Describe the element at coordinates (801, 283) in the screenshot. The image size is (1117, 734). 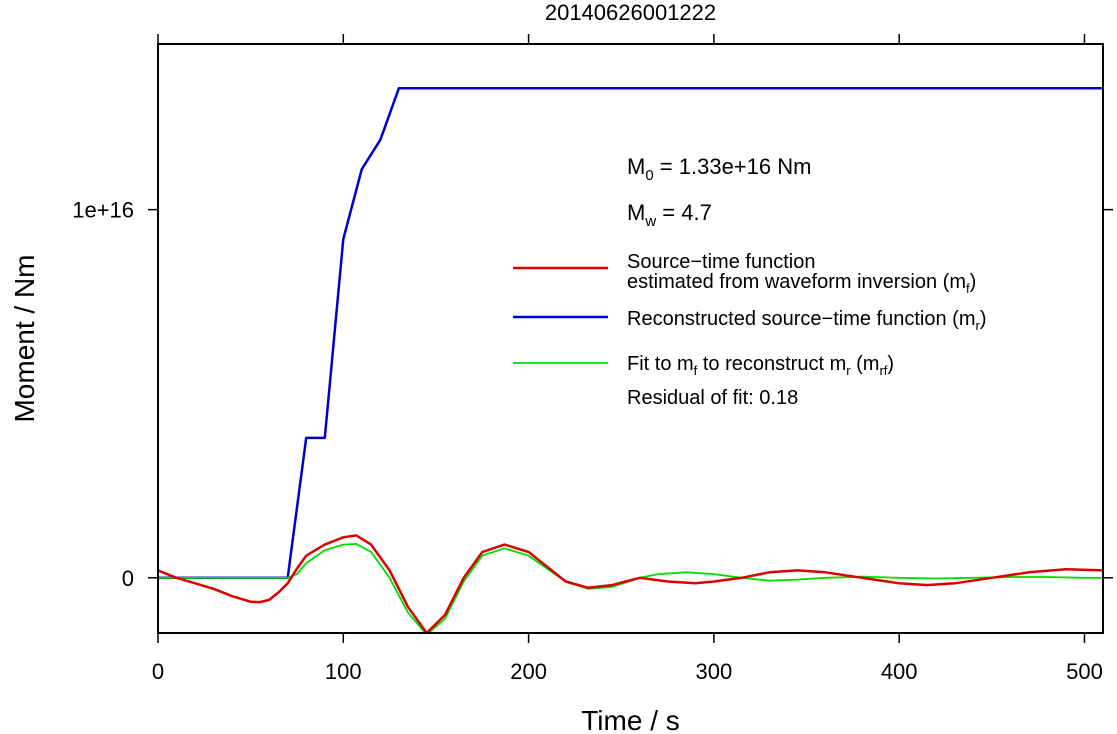
I see `legend-label-mf-line2: estimated from waveform inversion (mf)` at that location.